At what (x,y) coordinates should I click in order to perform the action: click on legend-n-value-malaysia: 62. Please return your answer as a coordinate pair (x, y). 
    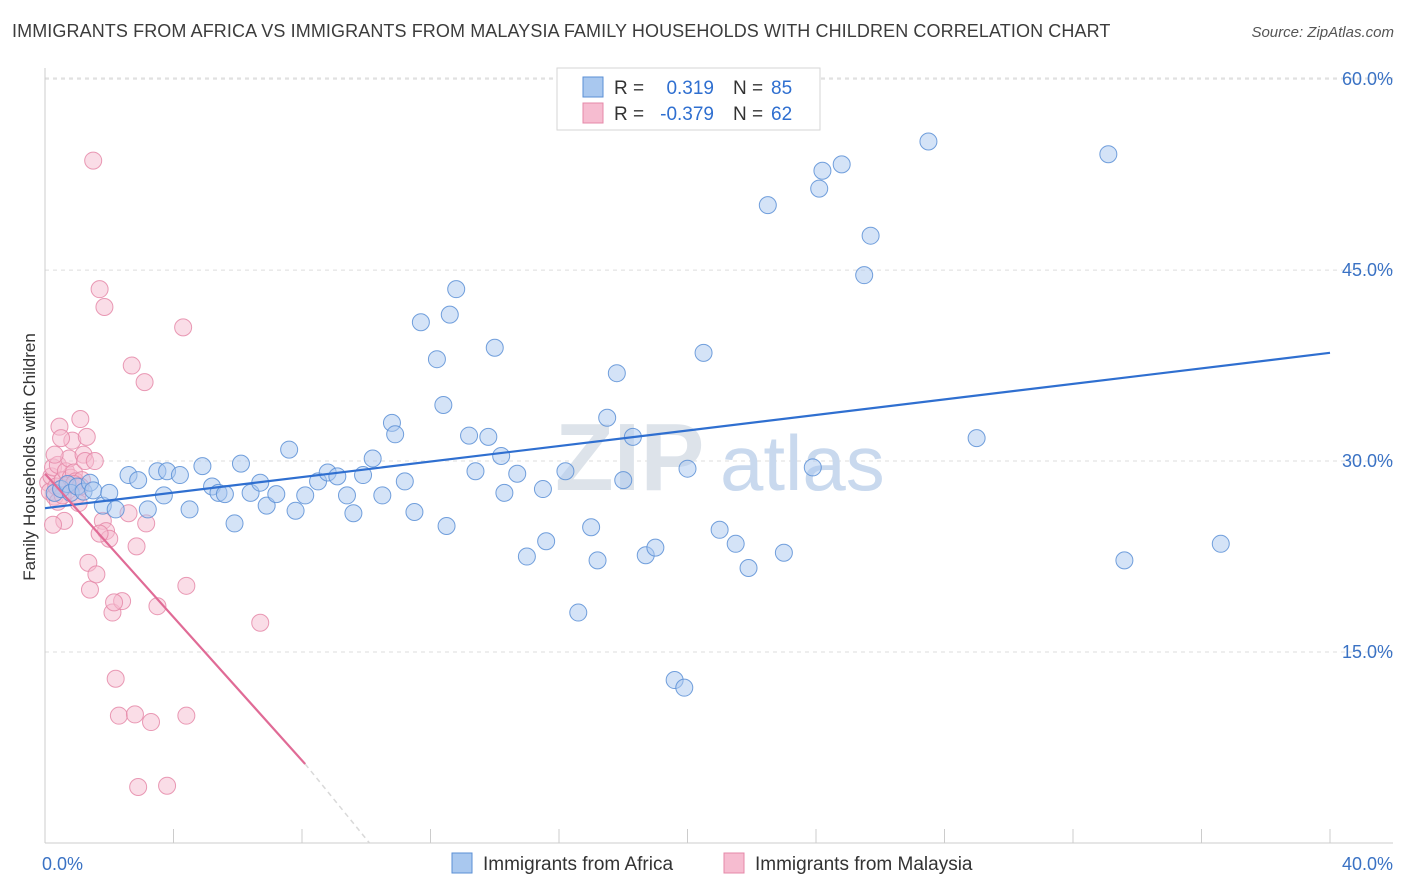
    Looking at the image, I should click on (781, 114).